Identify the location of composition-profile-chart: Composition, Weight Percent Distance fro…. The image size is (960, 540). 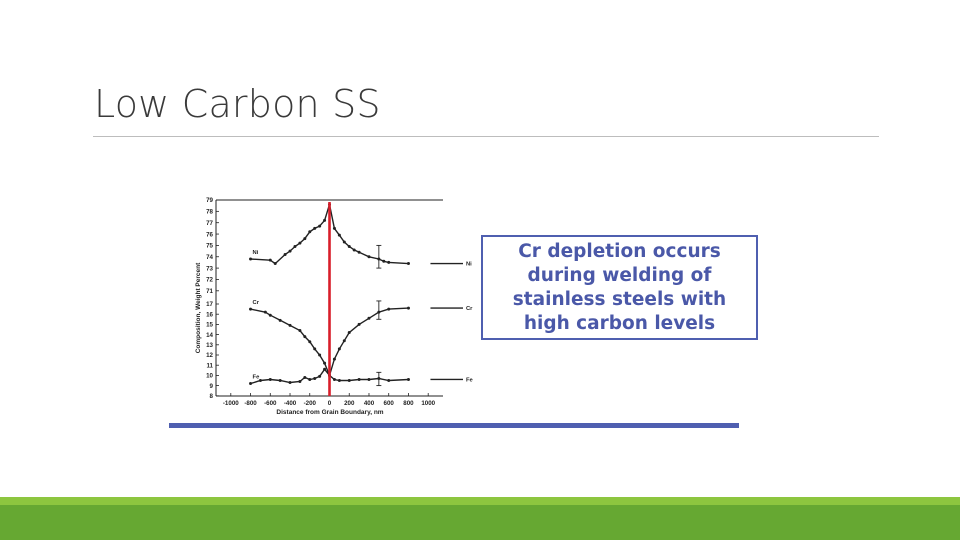
(335, 305).